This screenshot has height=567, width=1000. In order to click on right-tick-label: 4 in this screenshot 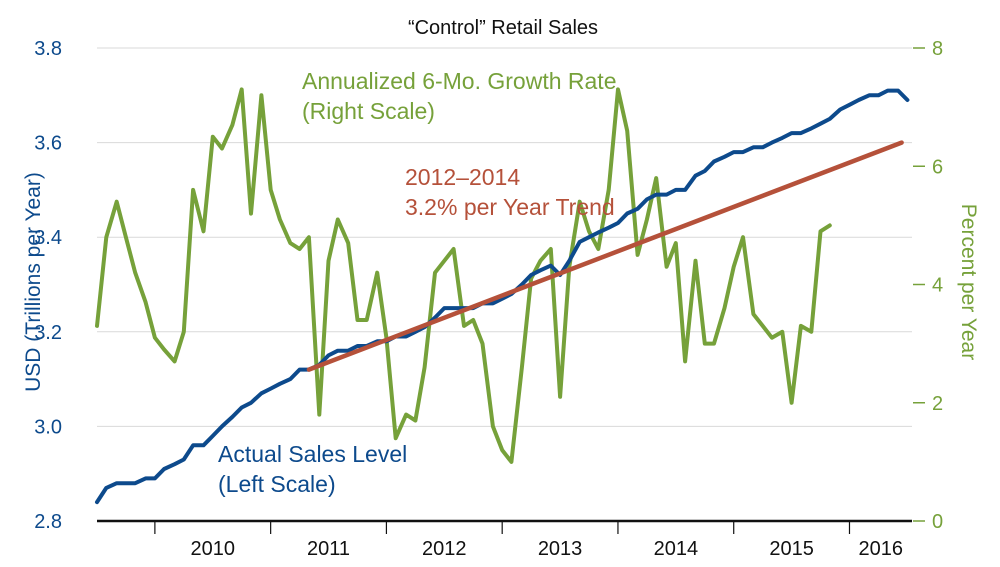, I will do `click(937, 286)`.